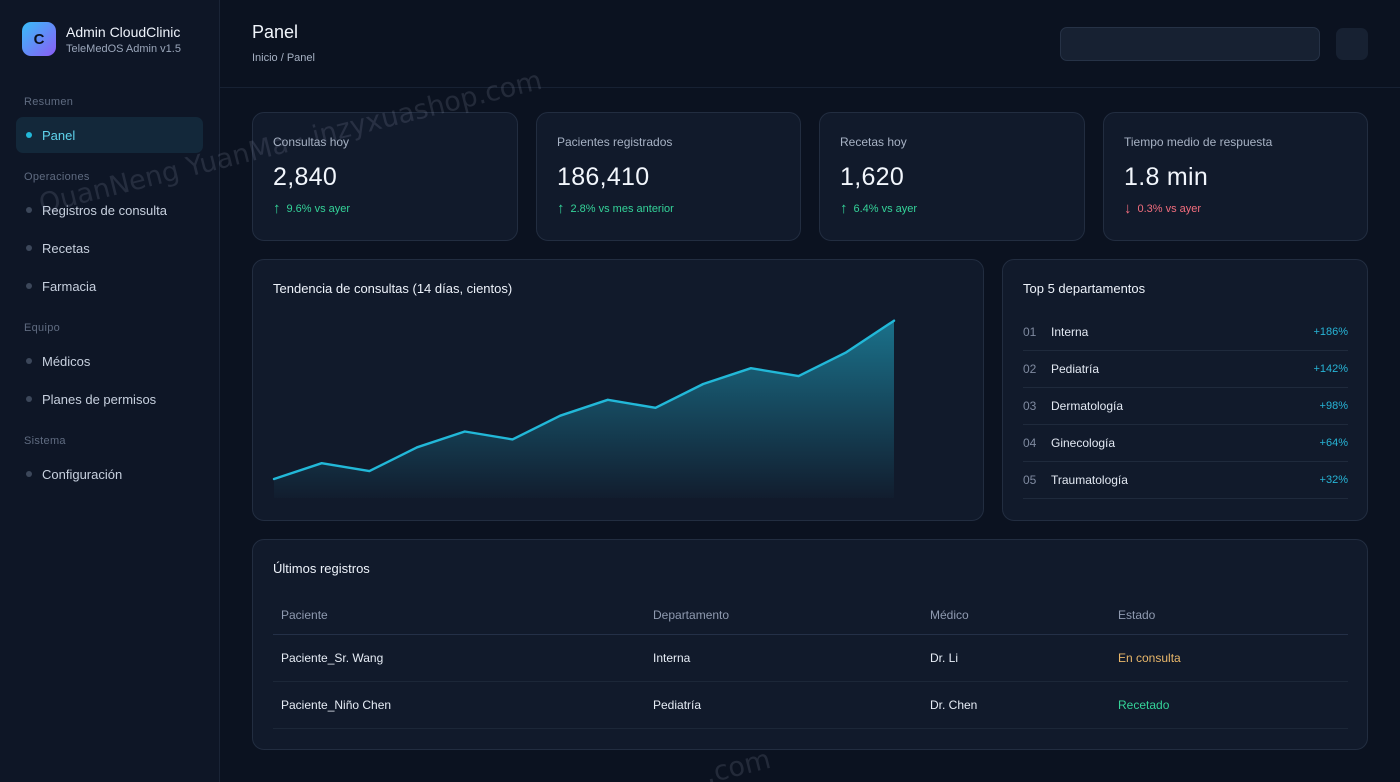 The image size is (1400, 782). Describe the element at coordinates (603, 177) in the screenshot. I see `stat-value: 186,410` at that location.